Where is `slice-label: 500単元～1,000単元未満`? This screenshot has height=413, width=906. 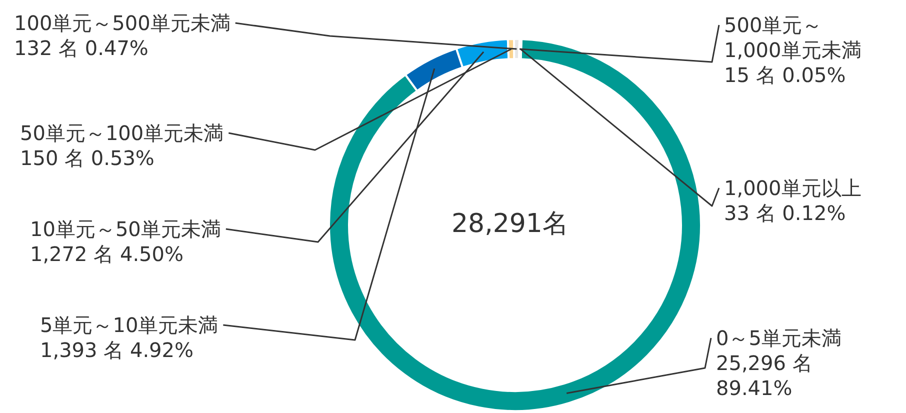 slice-label: 500単元～1,000単元未満 is located at coordinates (793, 37).